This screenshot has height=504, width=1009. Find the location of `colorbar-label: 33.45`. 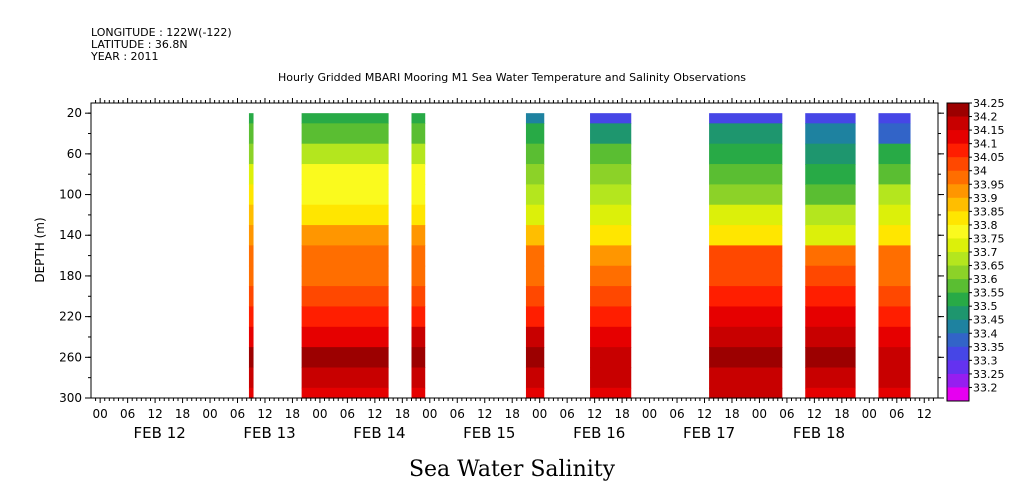

colorbar-label: 33.45 is located at coordinates (989, 320).